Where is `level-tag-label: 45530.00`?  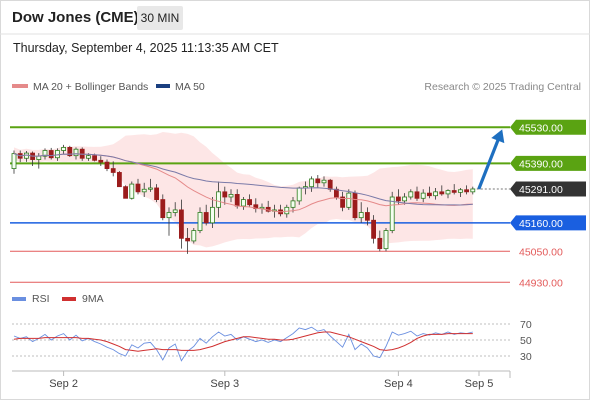
level-tag-label: 45530.00 is located at coordinates (541, 128).